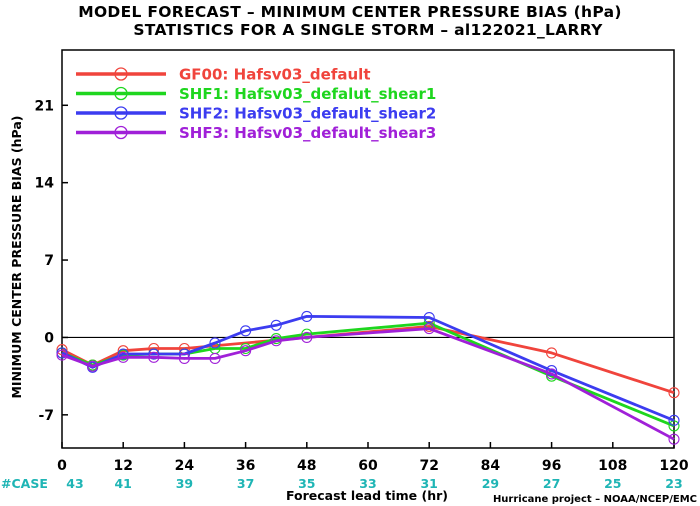 The image size is (700, 506). Describe the element at coordinates (306, 466) in the screenshot. I see `x-tick-label: 48` at that location.